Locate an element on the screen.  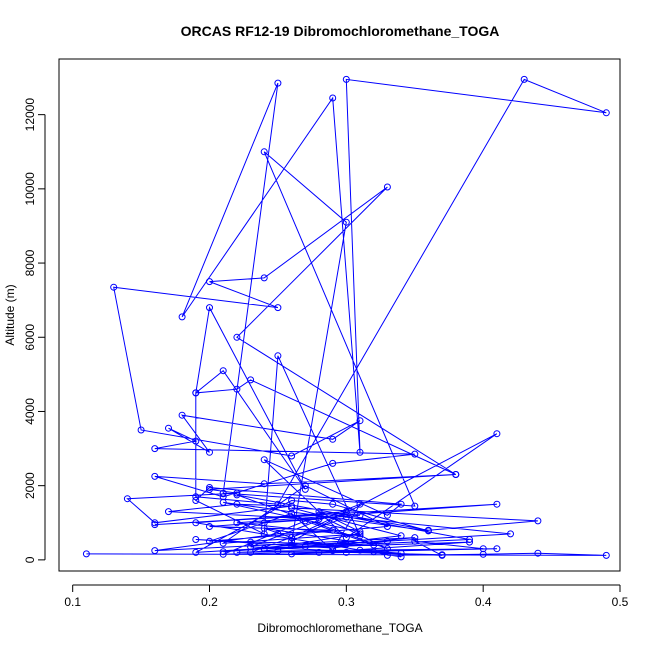
x-axis: 0.1 0.2 0.3 0.4 0.5 is located at coordinates (346, 596).